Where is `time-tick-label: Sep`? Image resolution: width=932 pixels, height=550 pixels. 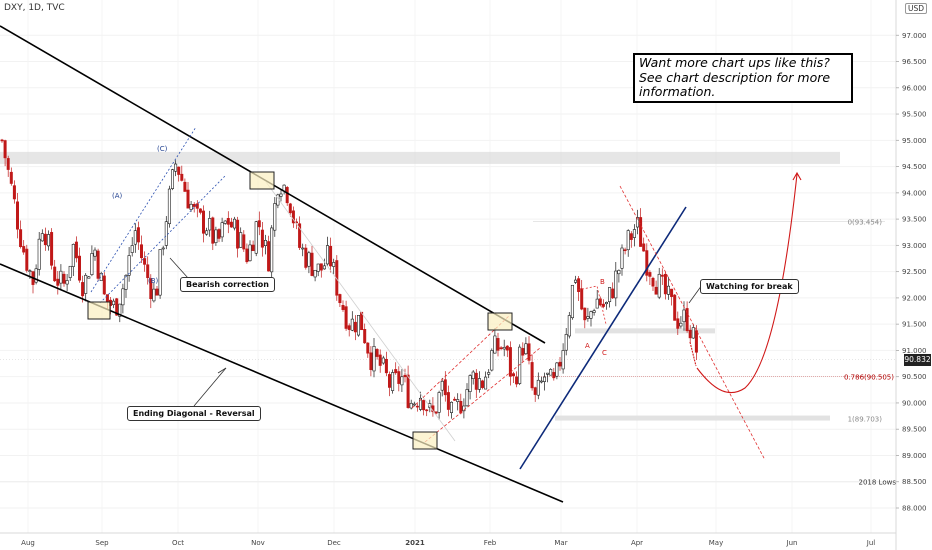
time-tick-label: Sep is located at coordinates (102, 543).